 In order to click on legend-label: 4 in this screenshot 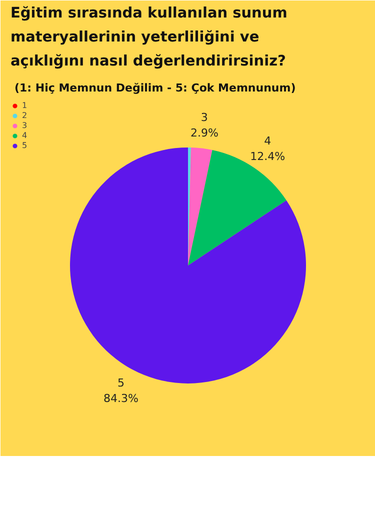, I will do `click(25, 135)`.